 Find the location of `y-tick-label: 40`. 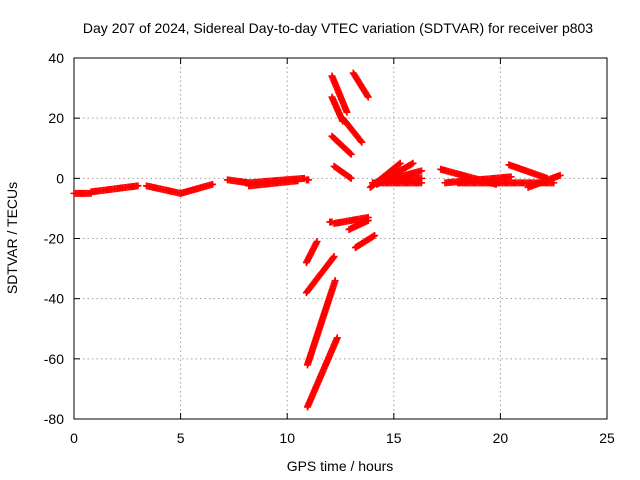

y-tick-label: 40 is located at coordinates (56, 58).